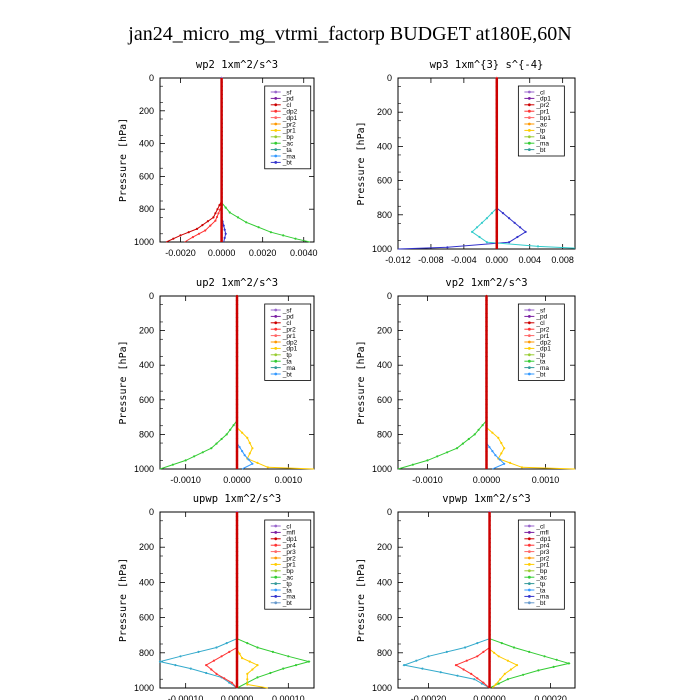 Image resolution: width=700 pixels, height=700 pixels. What do you see at coordinates (542, 546) in the screenshot?
I see `legend-entry: _pr4` at bounding box center [542, 546].